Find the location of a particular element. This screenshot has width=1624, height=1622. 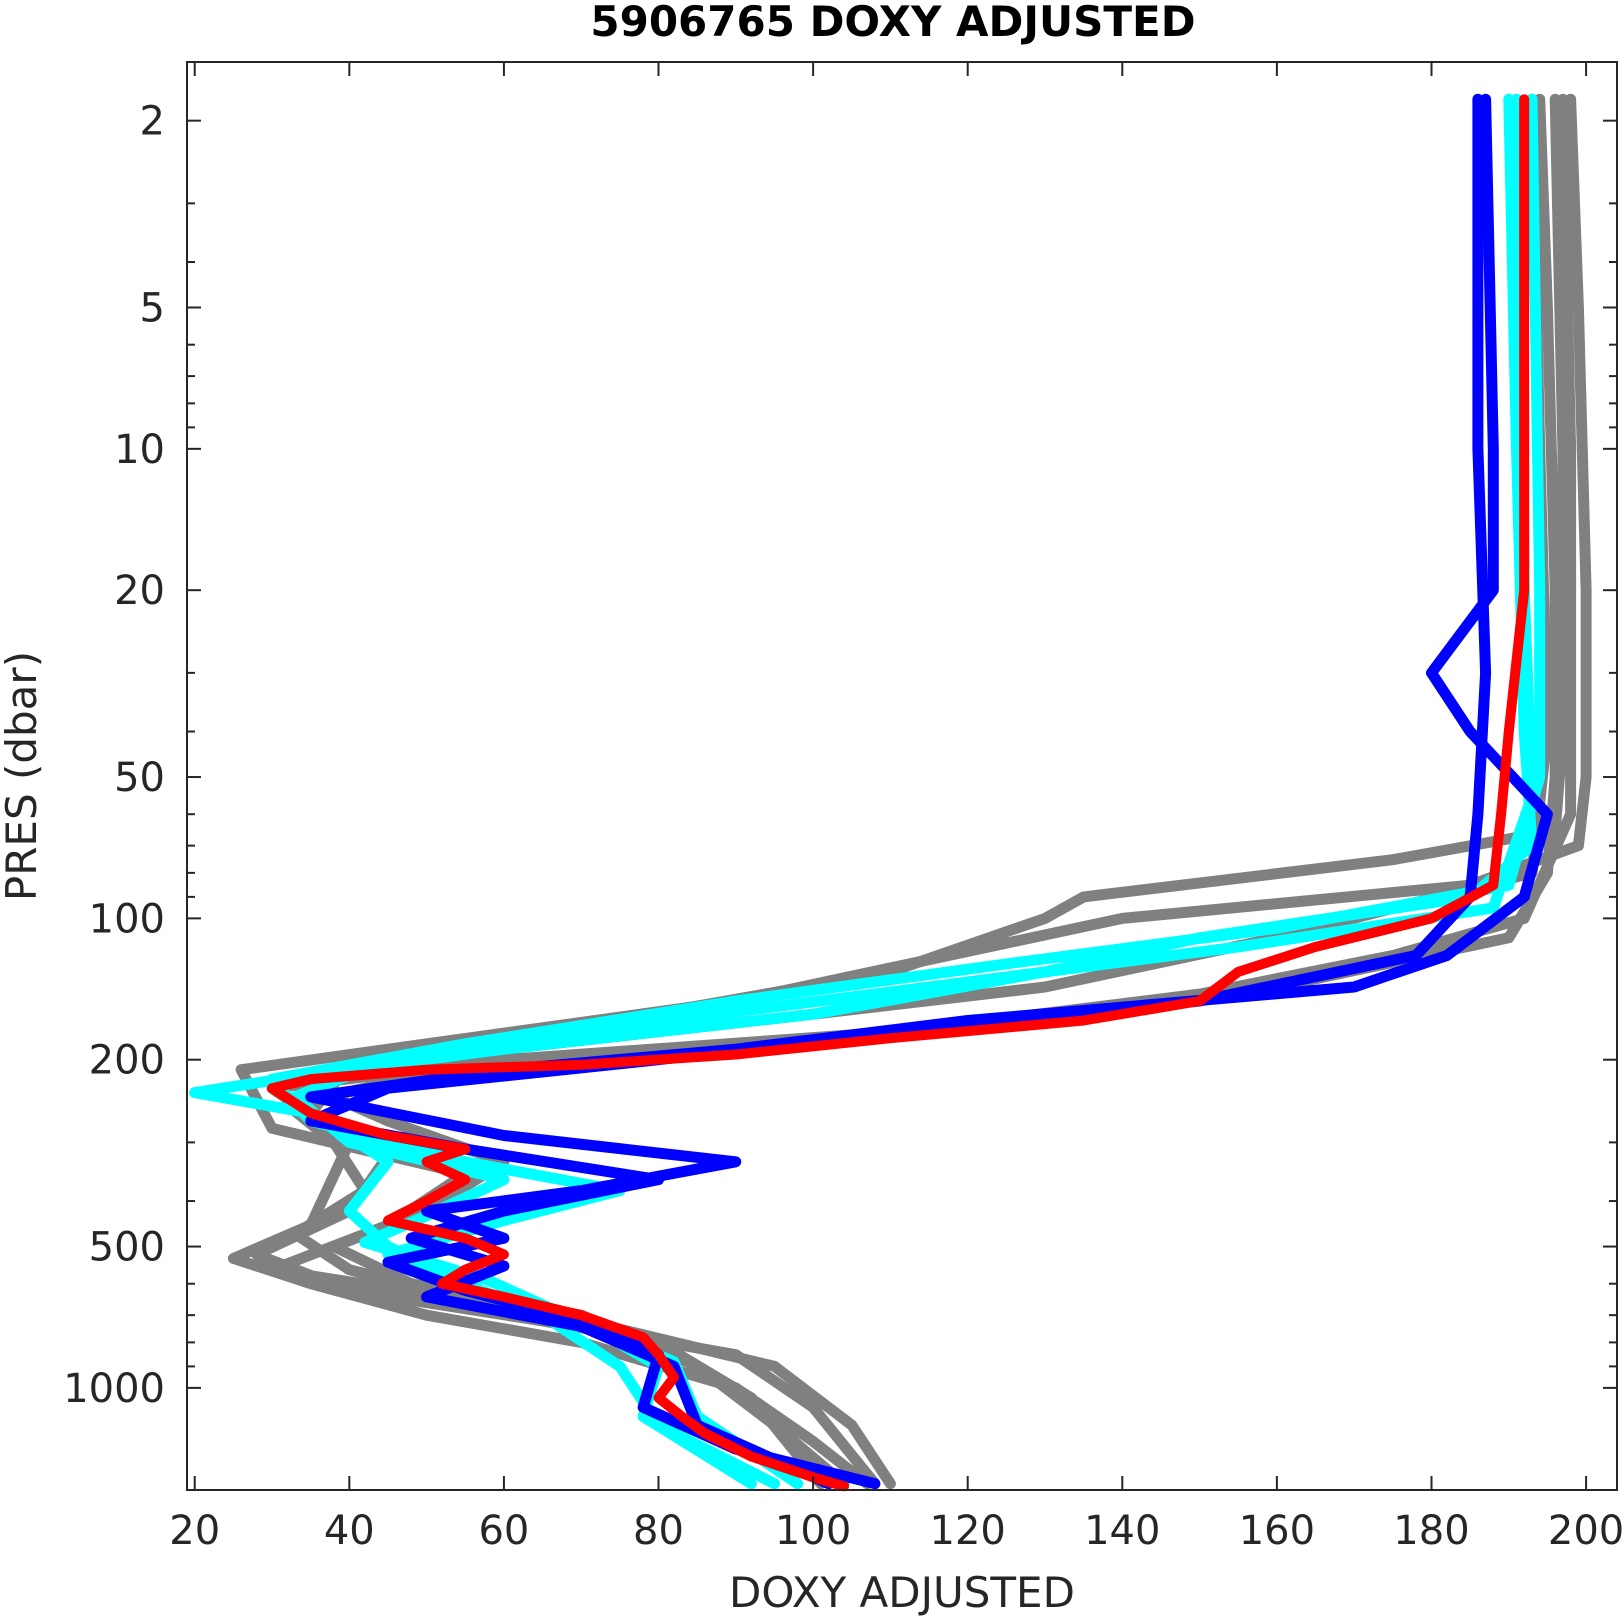

x-tick-label: 180 is located at coordinates (1431, 1531).